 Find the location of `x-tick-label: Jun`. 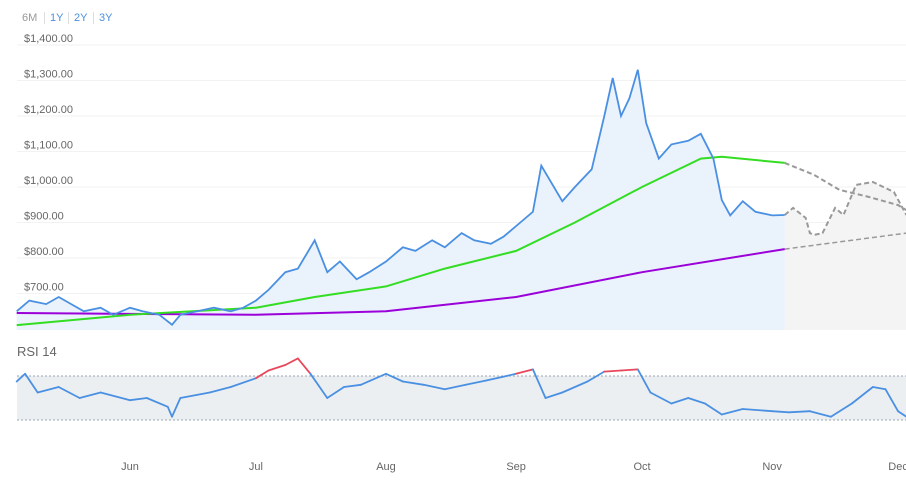

x-tick-label: Jun is located at coordinates (130, 467).